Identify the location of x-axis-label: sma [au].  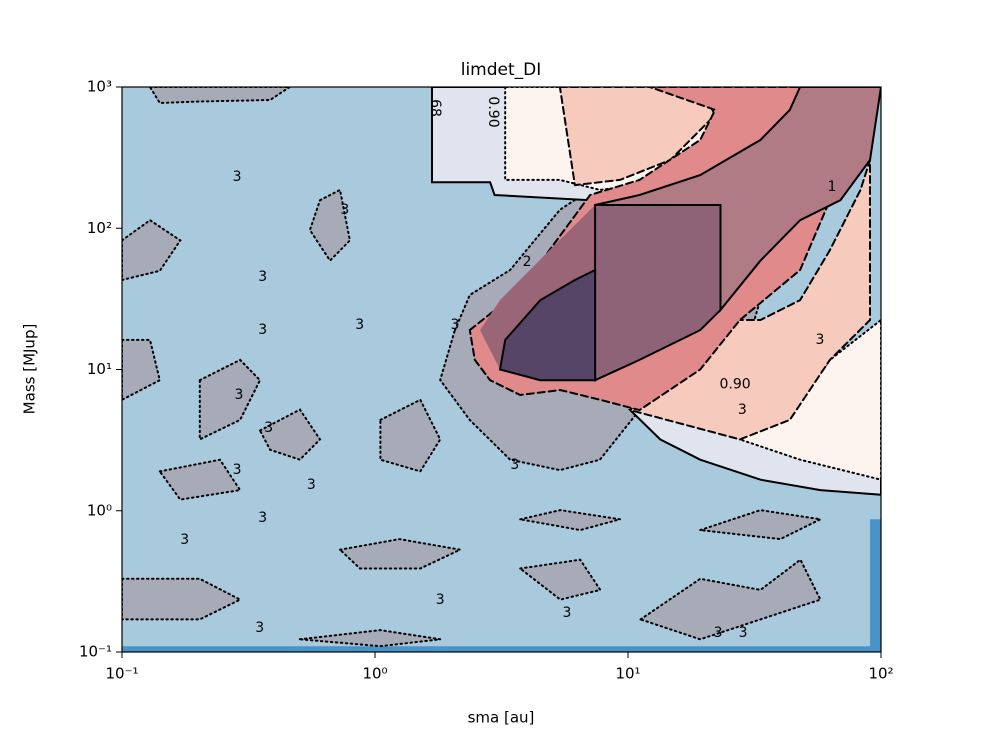
(501, 718).